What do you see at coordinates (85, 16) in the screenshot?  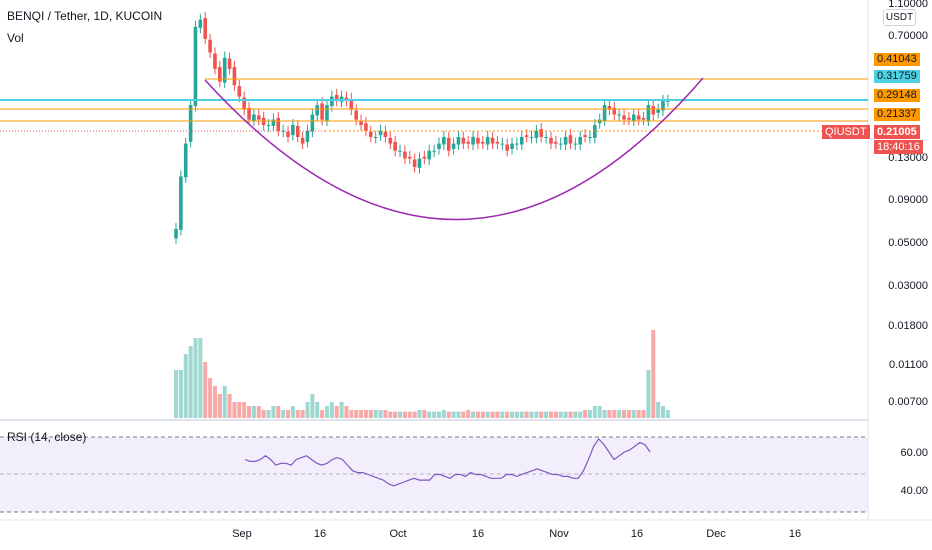 I see `symbol-legend: BENQI / Tether, 1D, KUCOIN` at bounding box center [85, 16].